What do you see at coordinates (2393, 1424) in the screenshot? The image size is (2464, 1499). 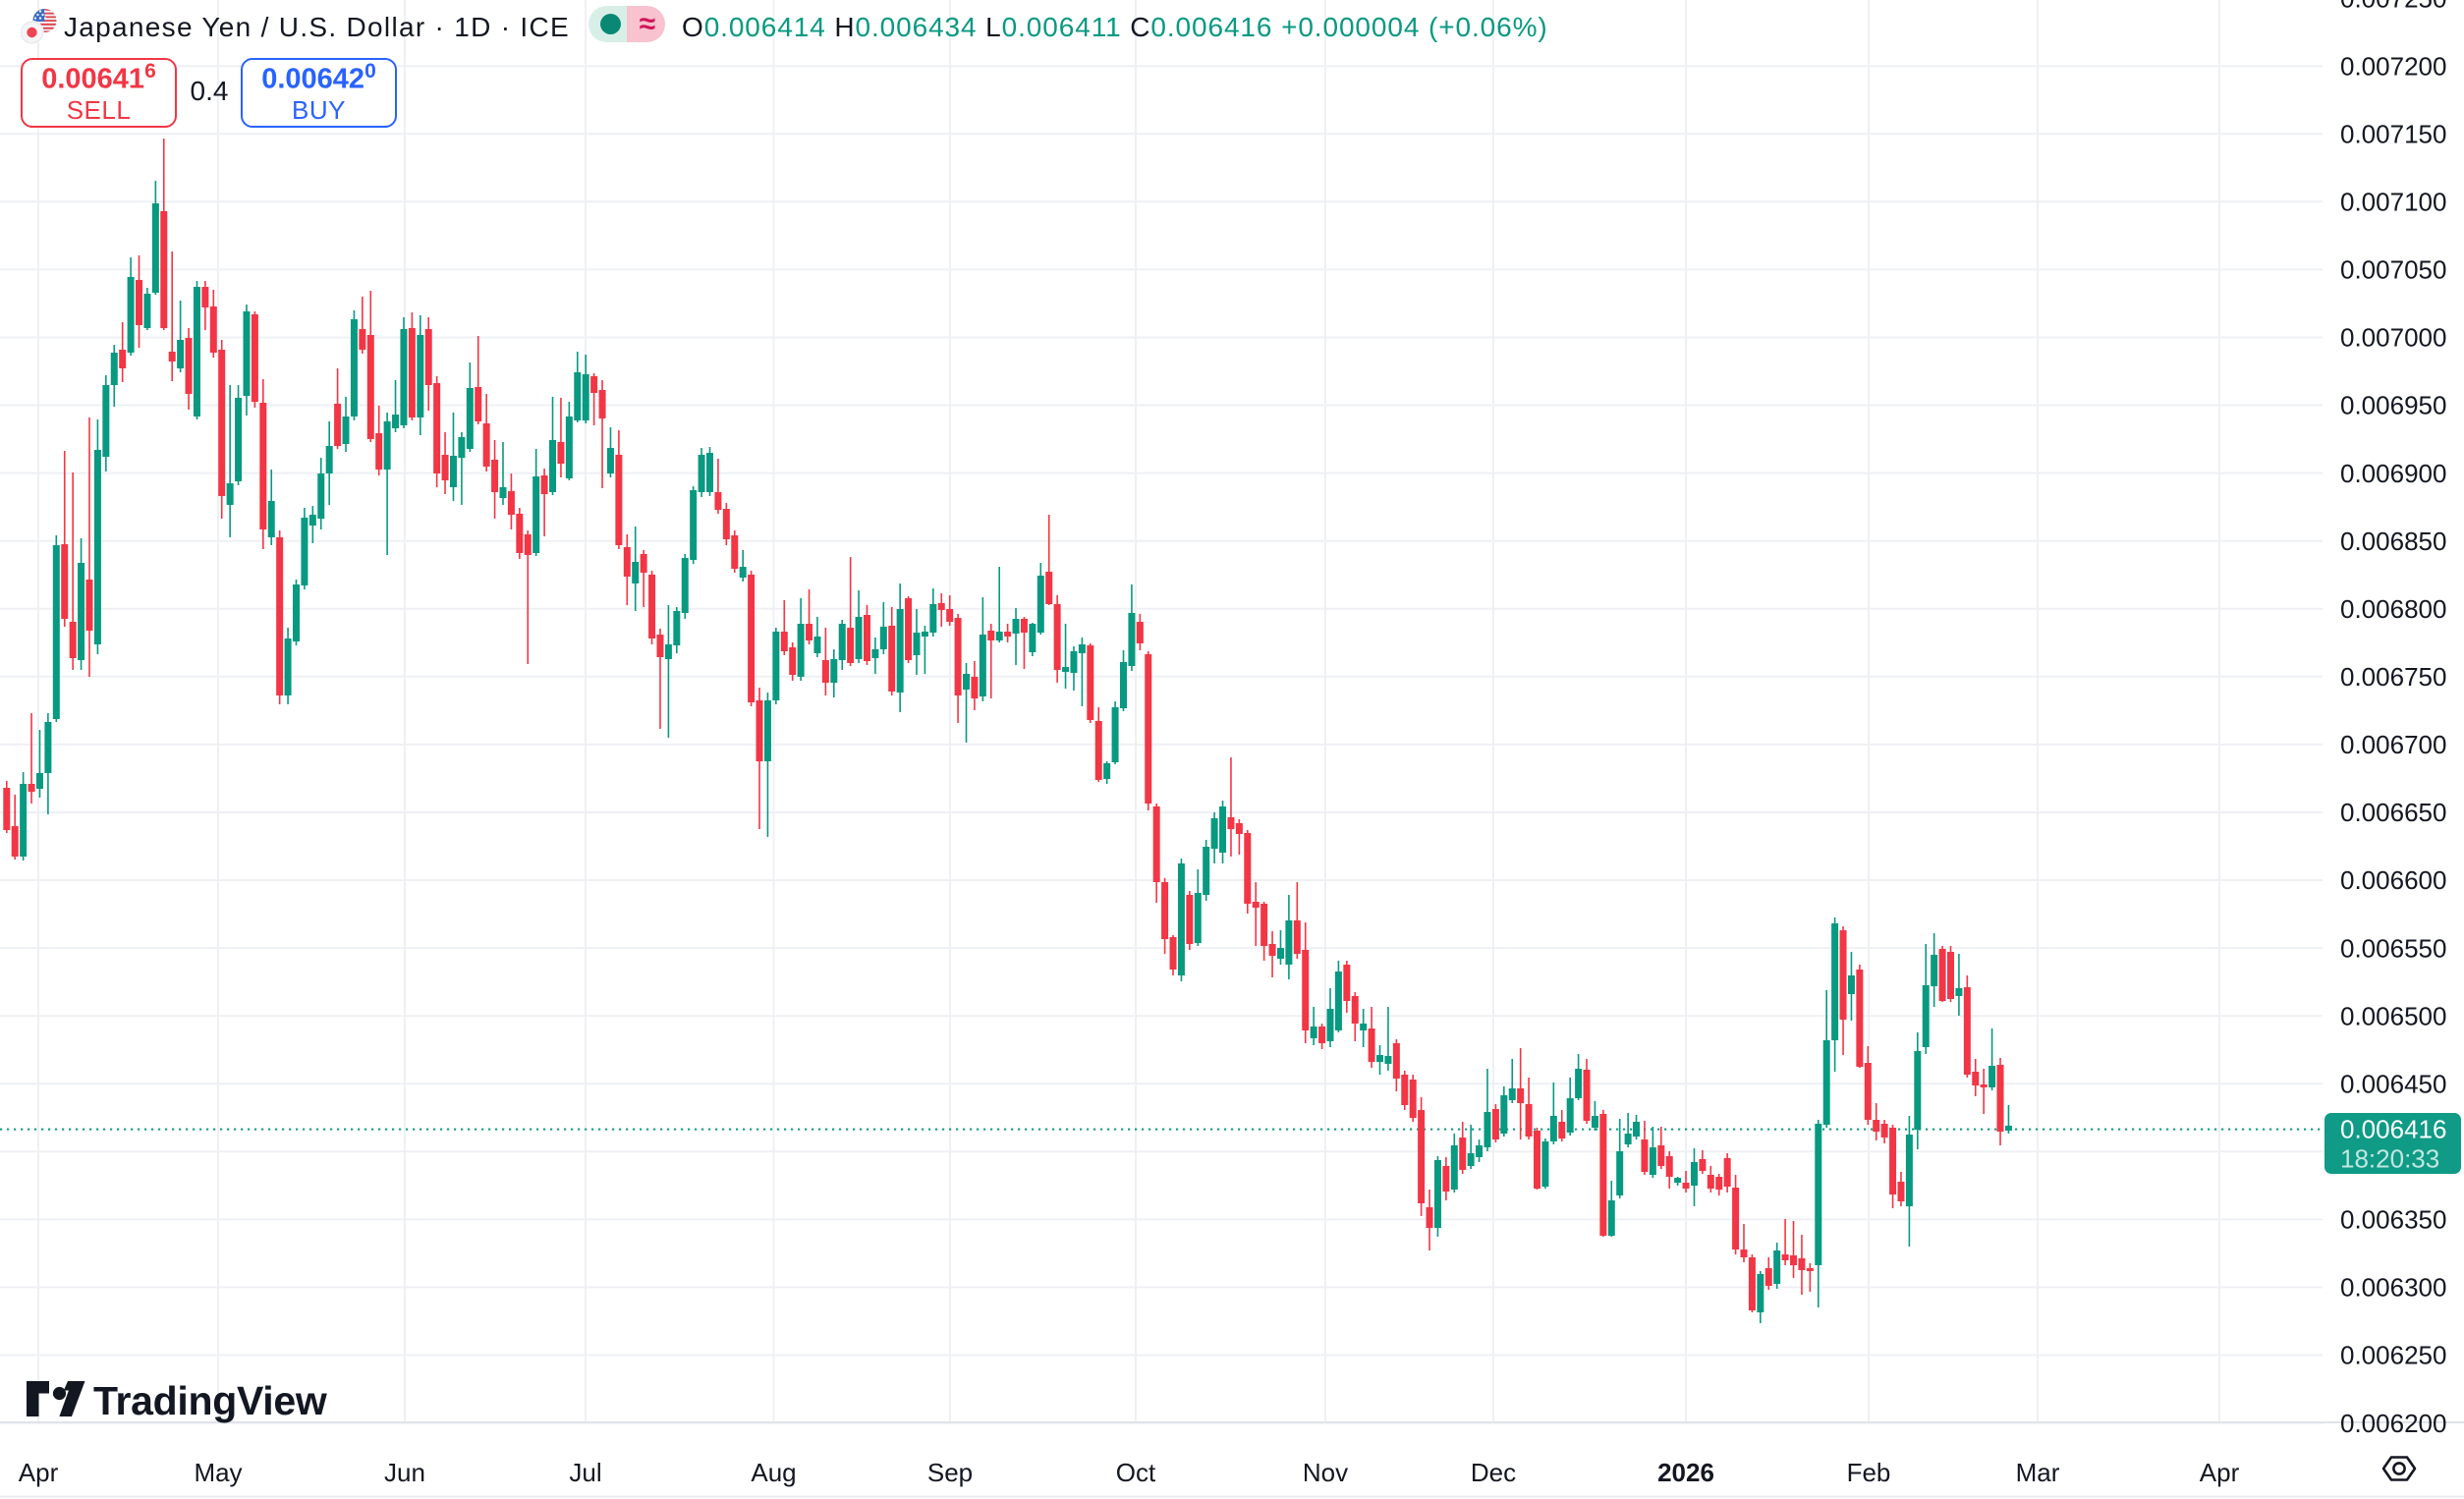 I see `svg-text: 0.006200` at bounding box center [2393, 1424].